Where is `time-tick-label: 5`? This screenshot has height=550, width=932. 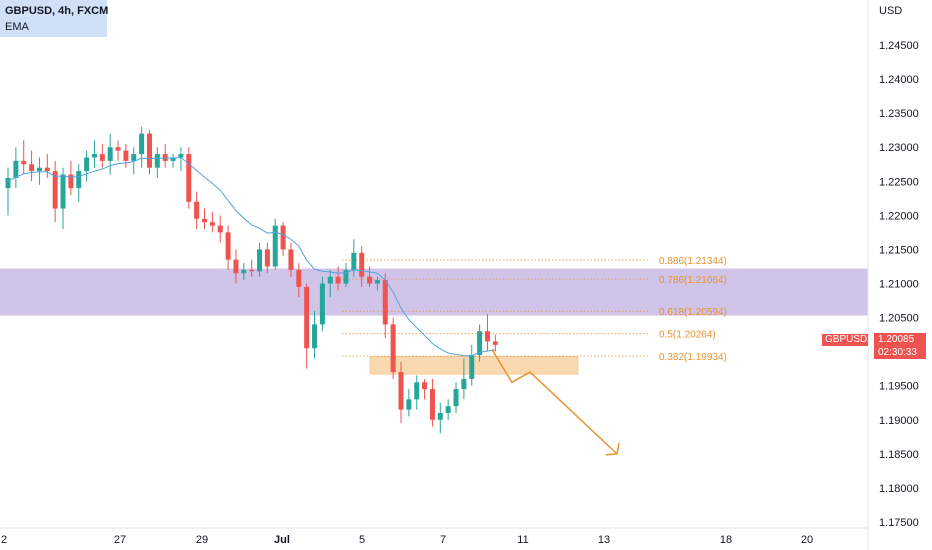
time-tick-label: 5 is located at coordinates (362, 540).